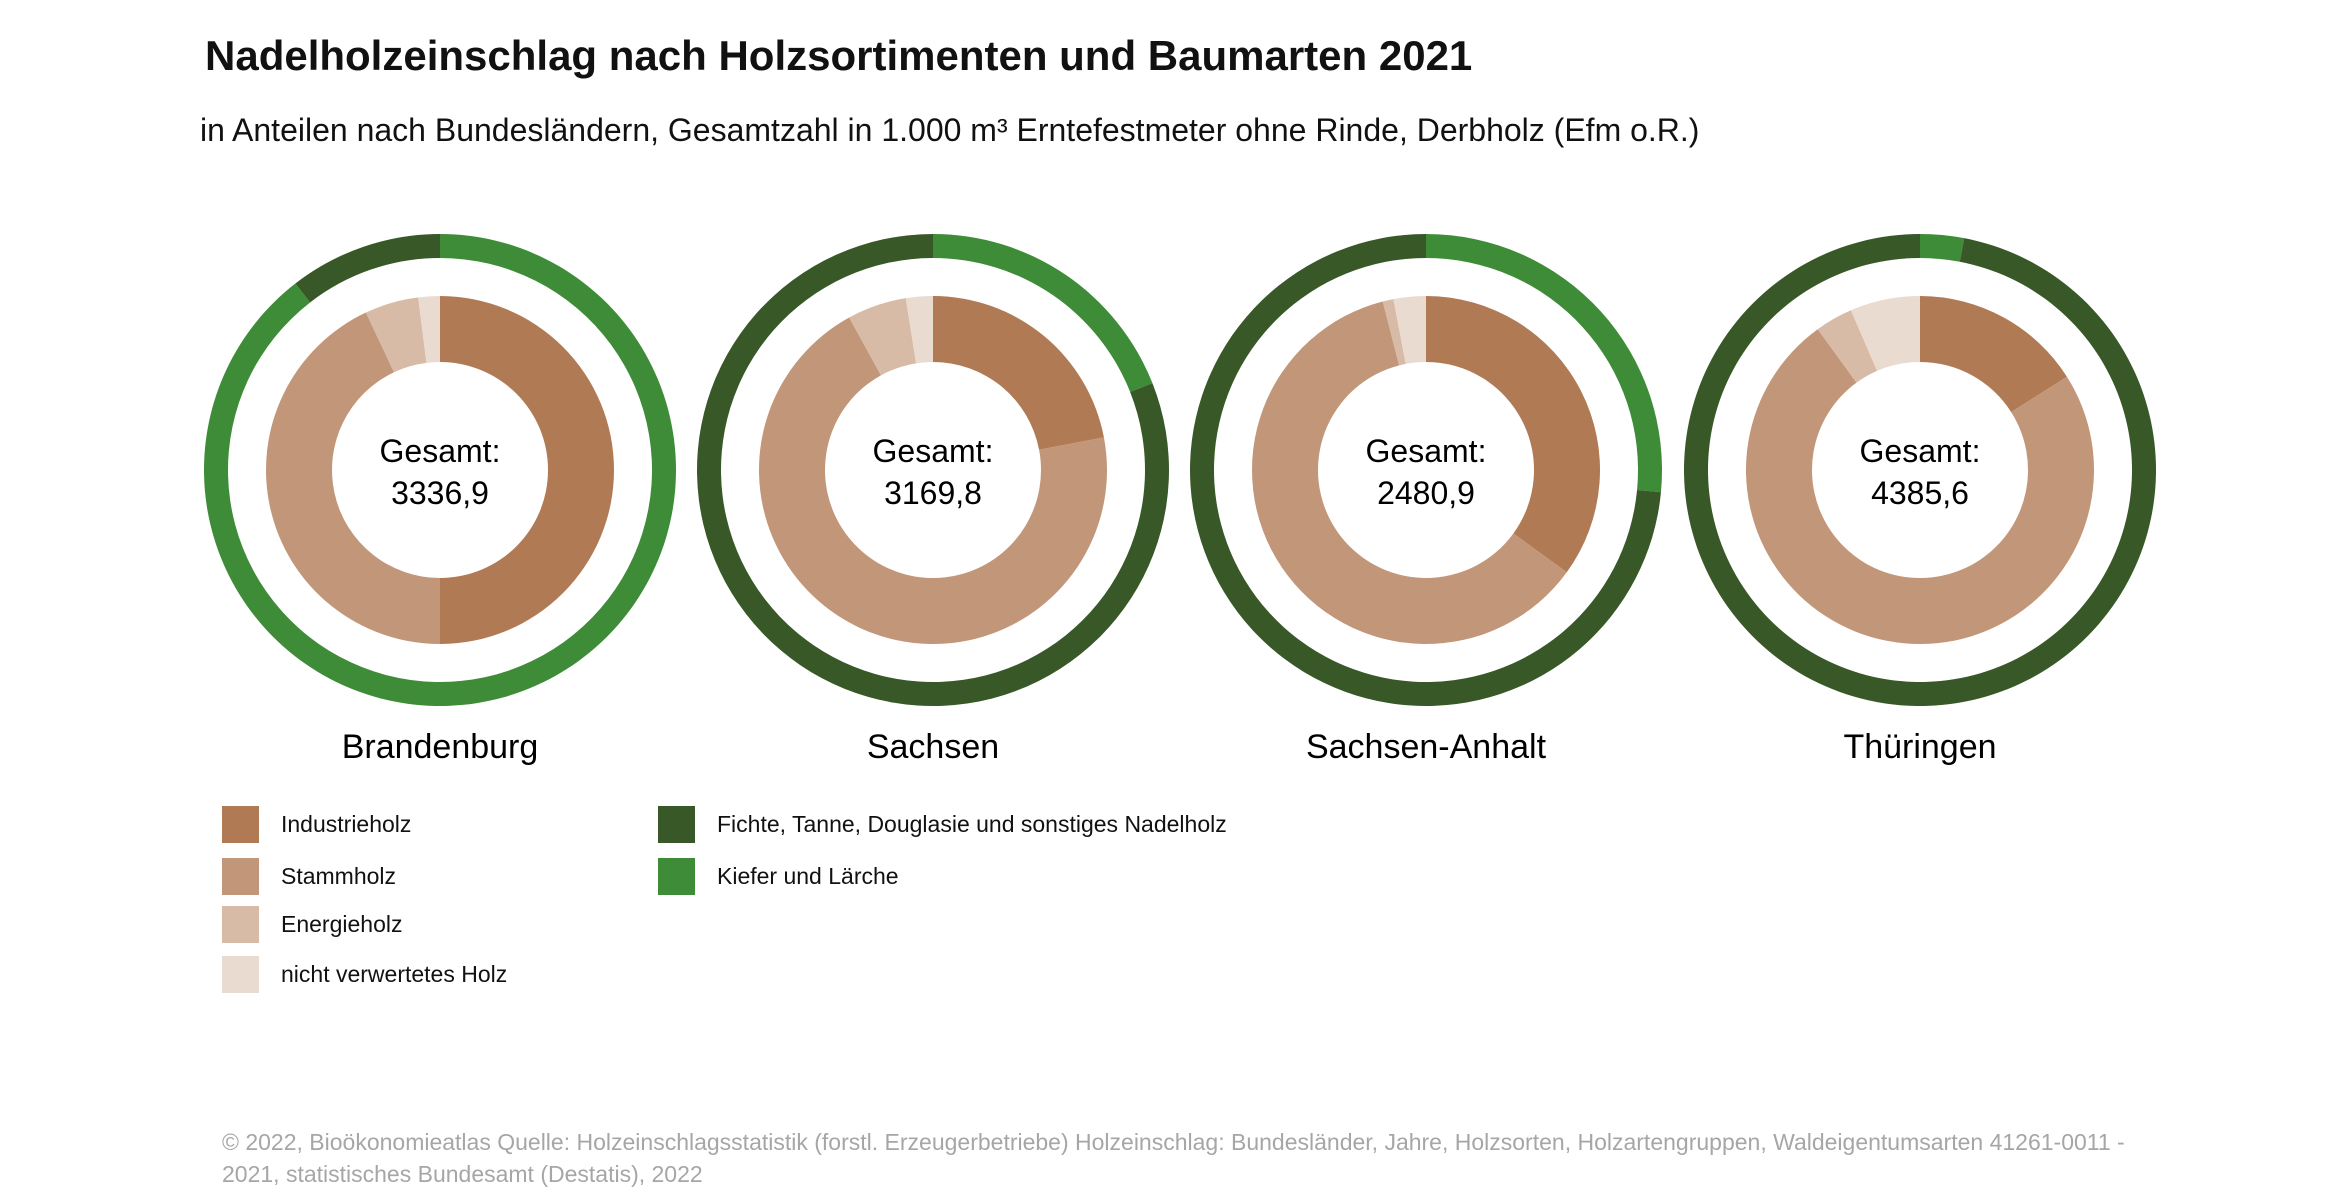  I want to click on legend-swatch-fichte, so click(676, 824).